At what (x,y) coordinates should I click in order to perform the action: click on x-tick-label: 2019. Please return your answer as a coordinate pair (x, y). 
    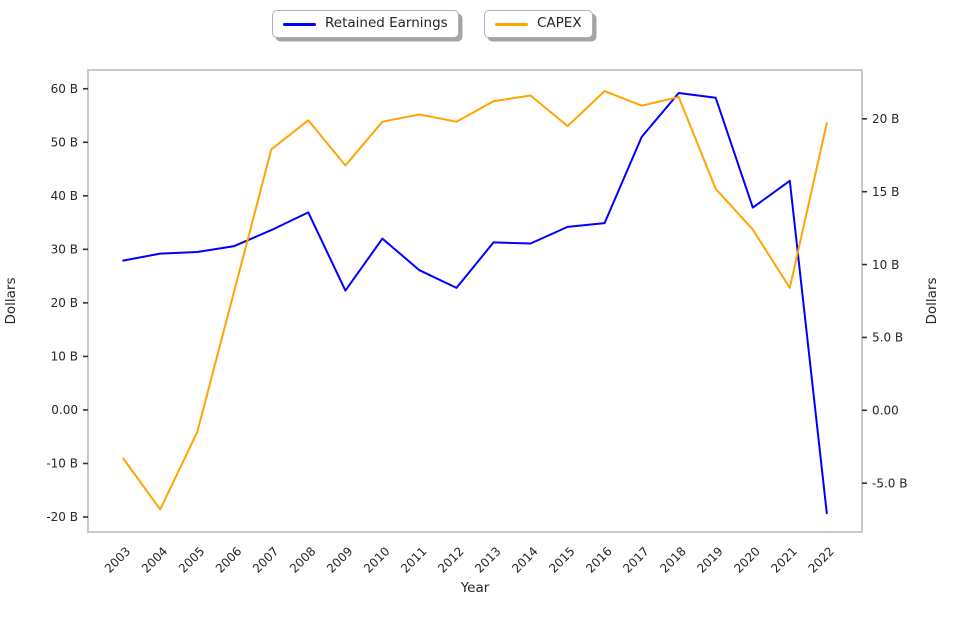
    Looking at the image, I should click on (709, 559).